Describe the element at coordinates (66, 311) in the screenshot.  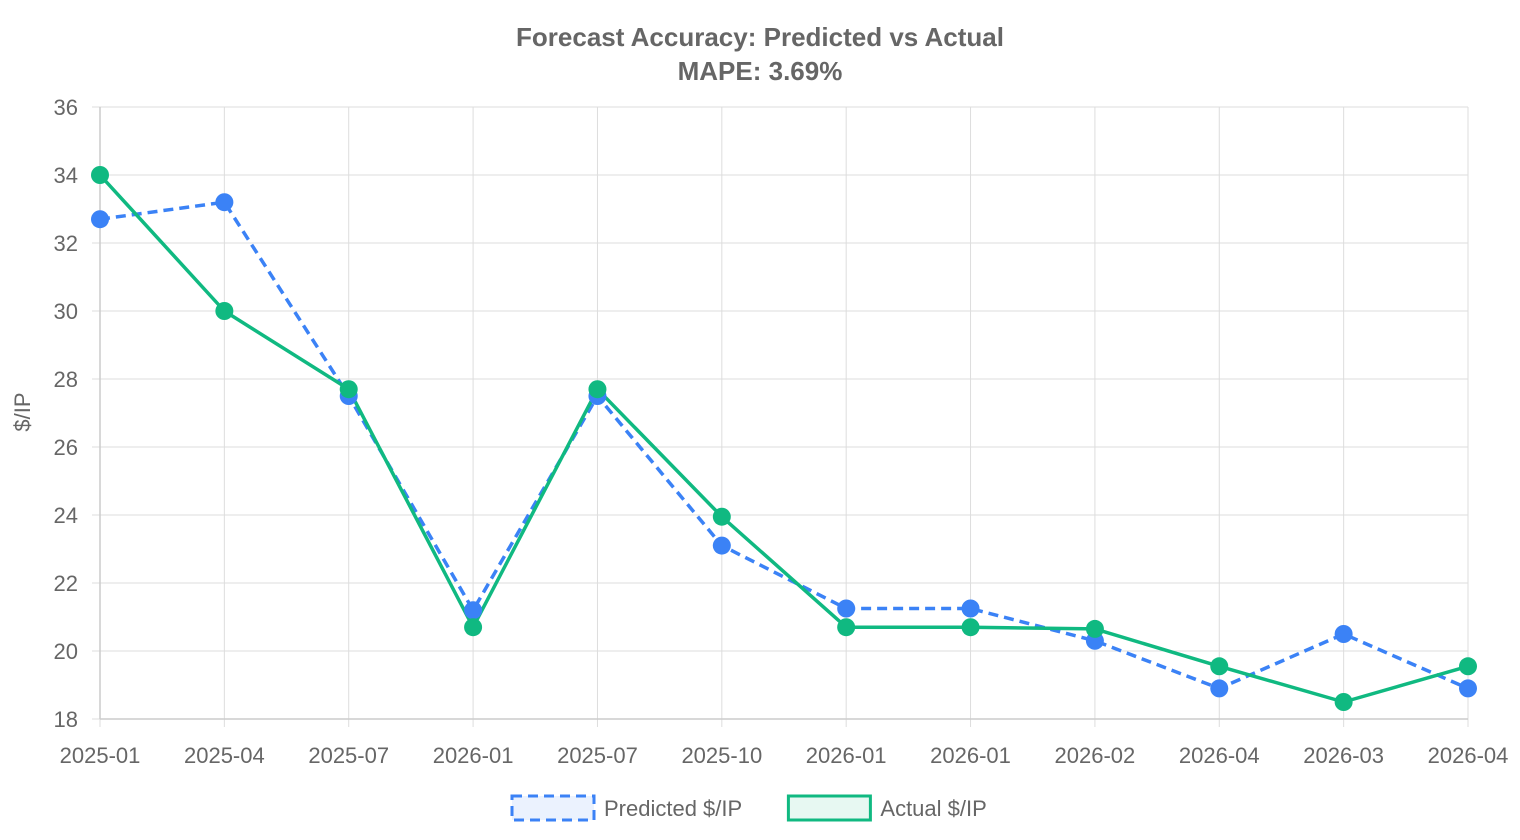
I see `y-tick-label: 30` at that location.